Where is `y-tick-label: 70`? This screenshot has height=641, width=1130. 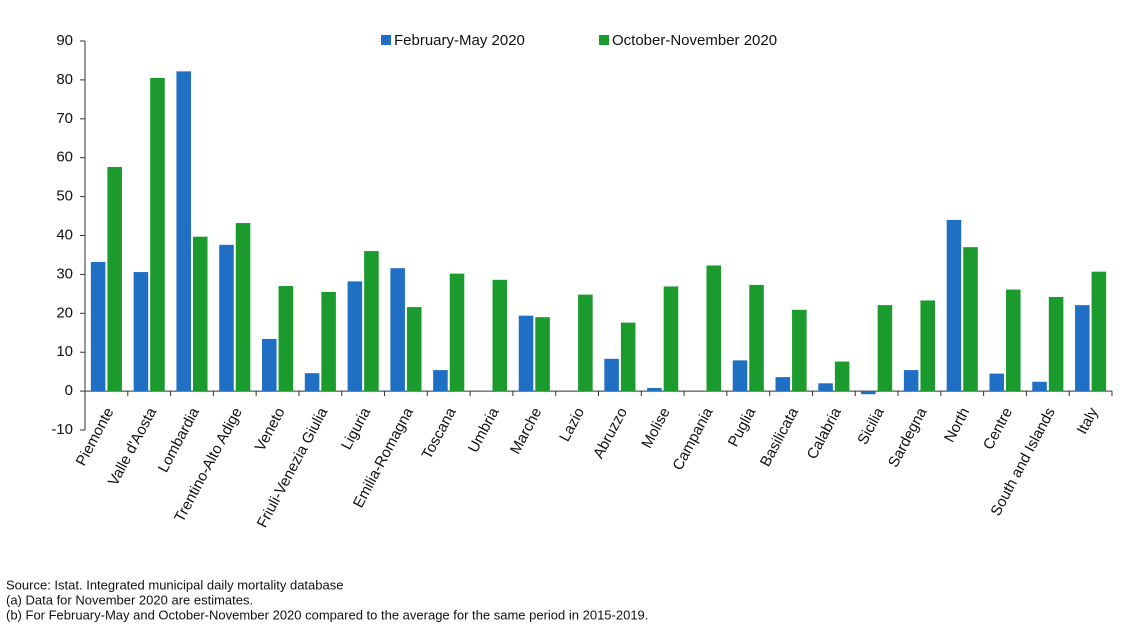 y-tick-label: 70 is located at coordinates (64, 118).